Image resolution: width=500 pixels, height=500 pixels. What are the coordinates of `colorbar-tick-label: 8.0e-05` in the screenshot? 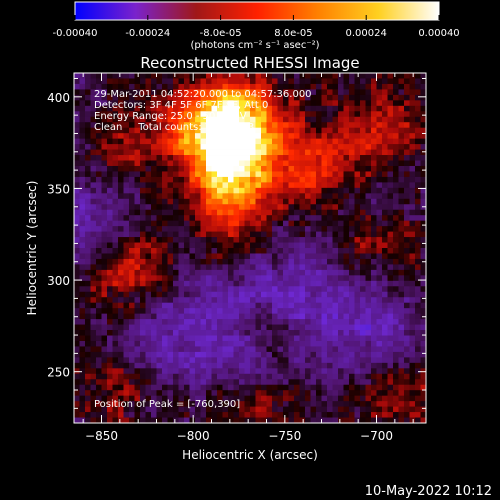 It's located at (293, 33).